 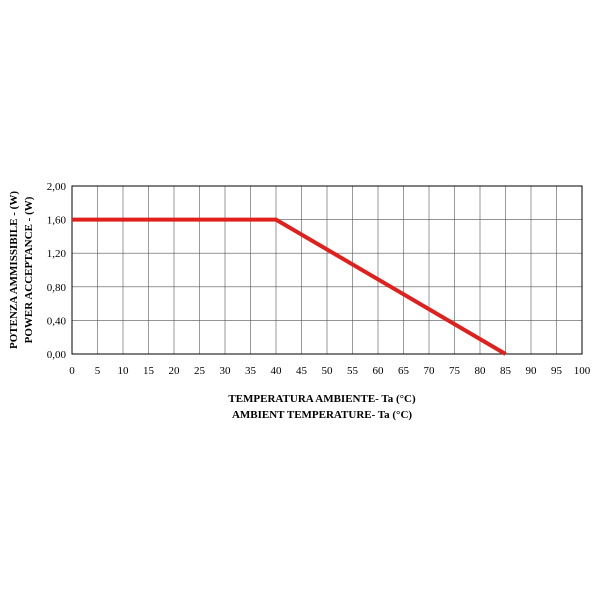 I want to click on x-tick-label: 60, so click(x=379, y=371).